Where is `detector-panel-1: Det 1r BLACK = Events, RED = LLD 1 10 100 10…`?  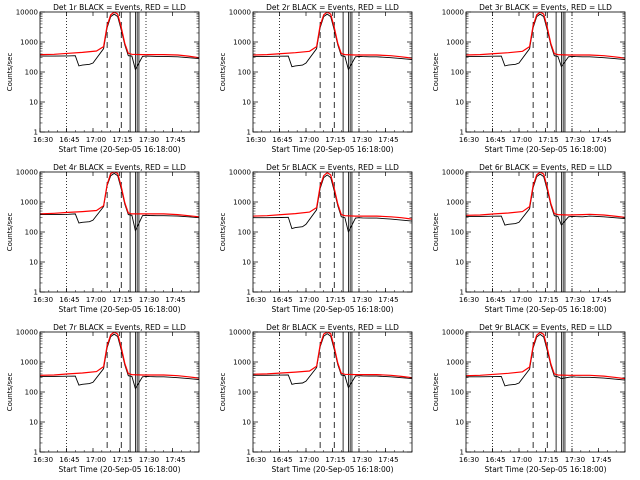 detector-panel-1: Det 1r BLACK = Events, RED = LLD 1 10 100 10… is located at coordinates (103, 78).